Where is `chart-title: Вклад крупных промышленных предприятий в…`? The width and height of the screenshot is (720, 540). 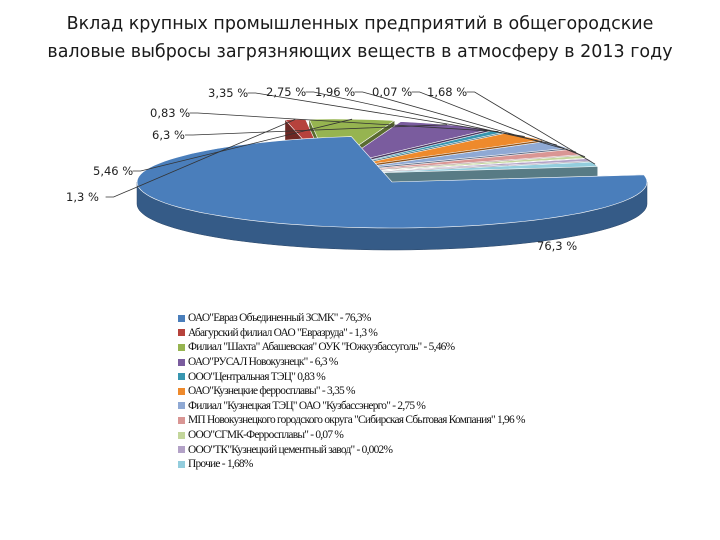
chart-title: Вклад крупных промышленных предприятий в… is located at coordinates (360, 38).